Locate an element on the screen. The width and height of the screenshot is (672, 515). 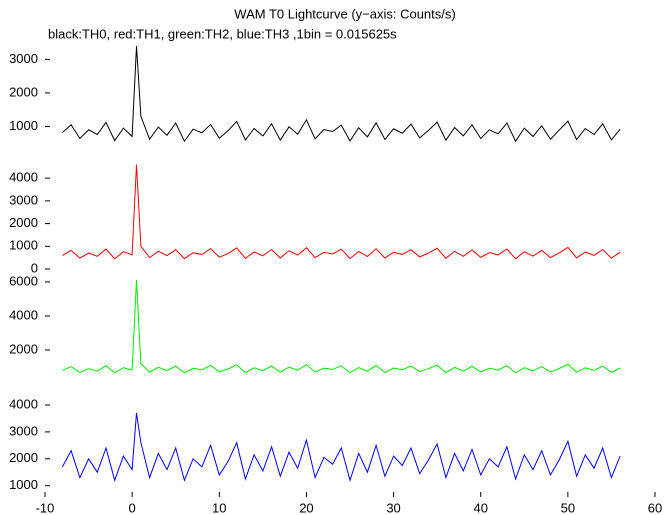
x-tick-label: 20 is located at coordinates (306, 507).